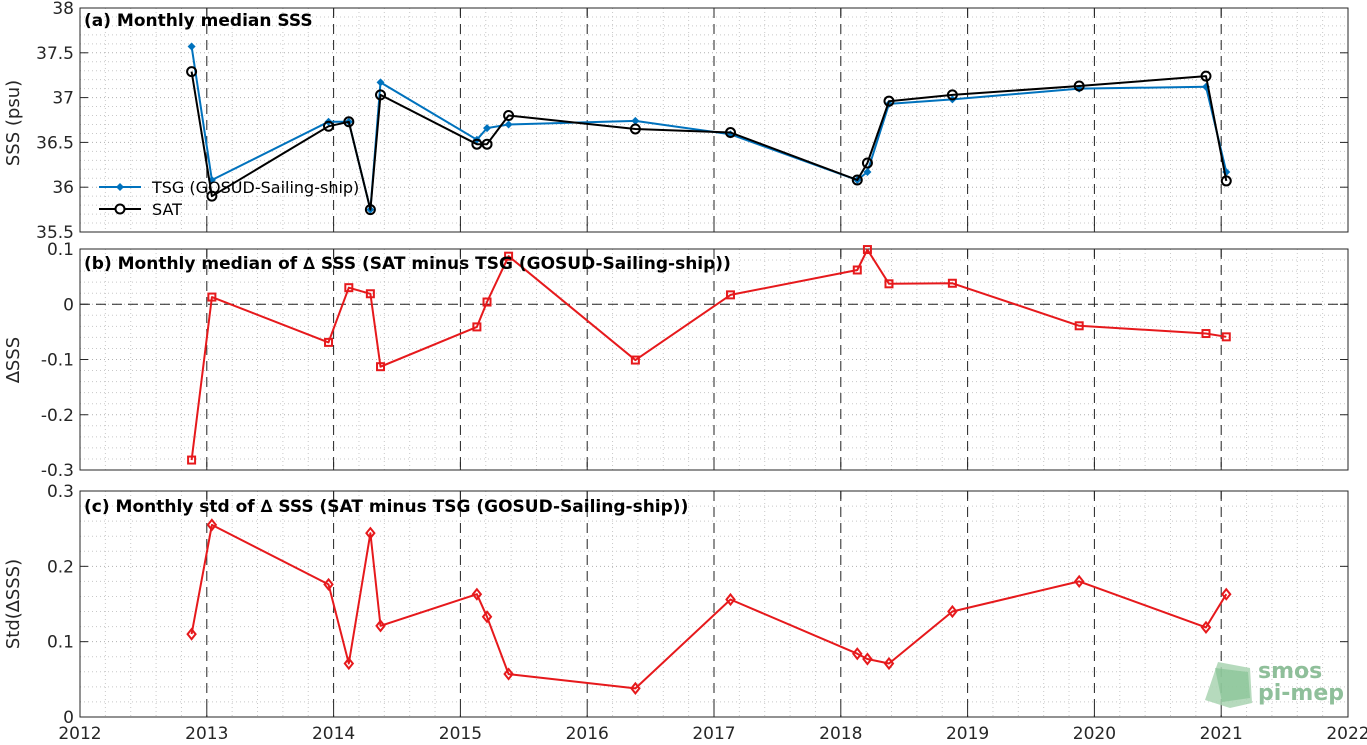  Describe the element at coordinates (460, 734) in the screenshot. I see `x-tick-label: 2015` at that location.